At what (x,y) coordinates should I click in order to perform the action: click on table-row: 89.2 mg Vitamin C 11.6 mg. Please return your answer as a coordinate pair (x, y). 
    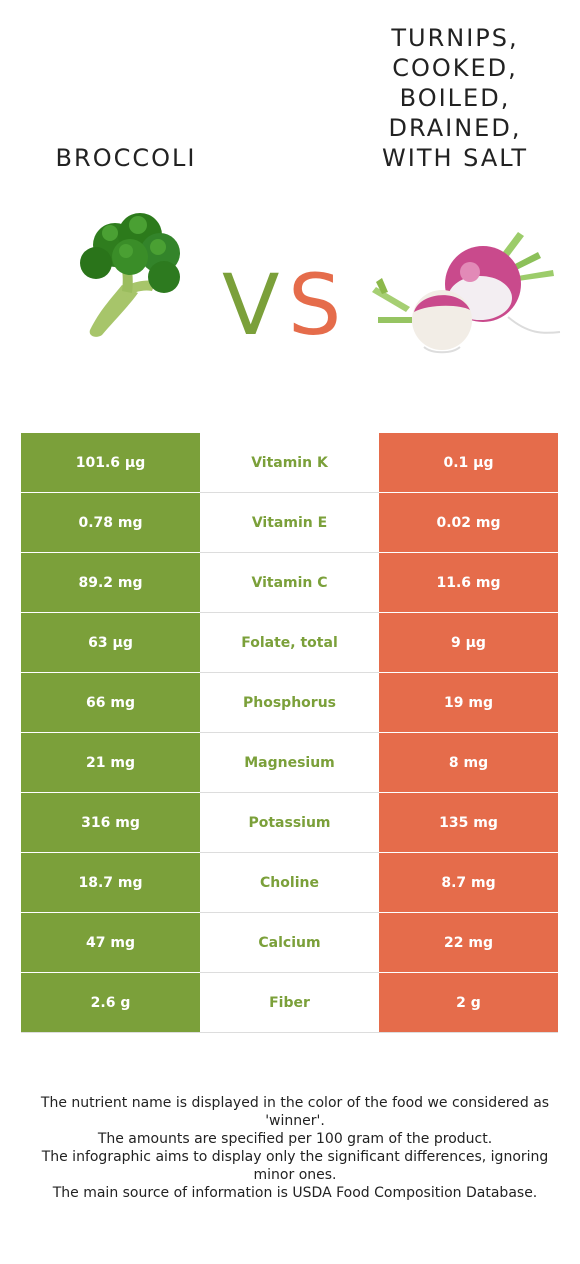
    Looking at the image, I should click on (289, 583).